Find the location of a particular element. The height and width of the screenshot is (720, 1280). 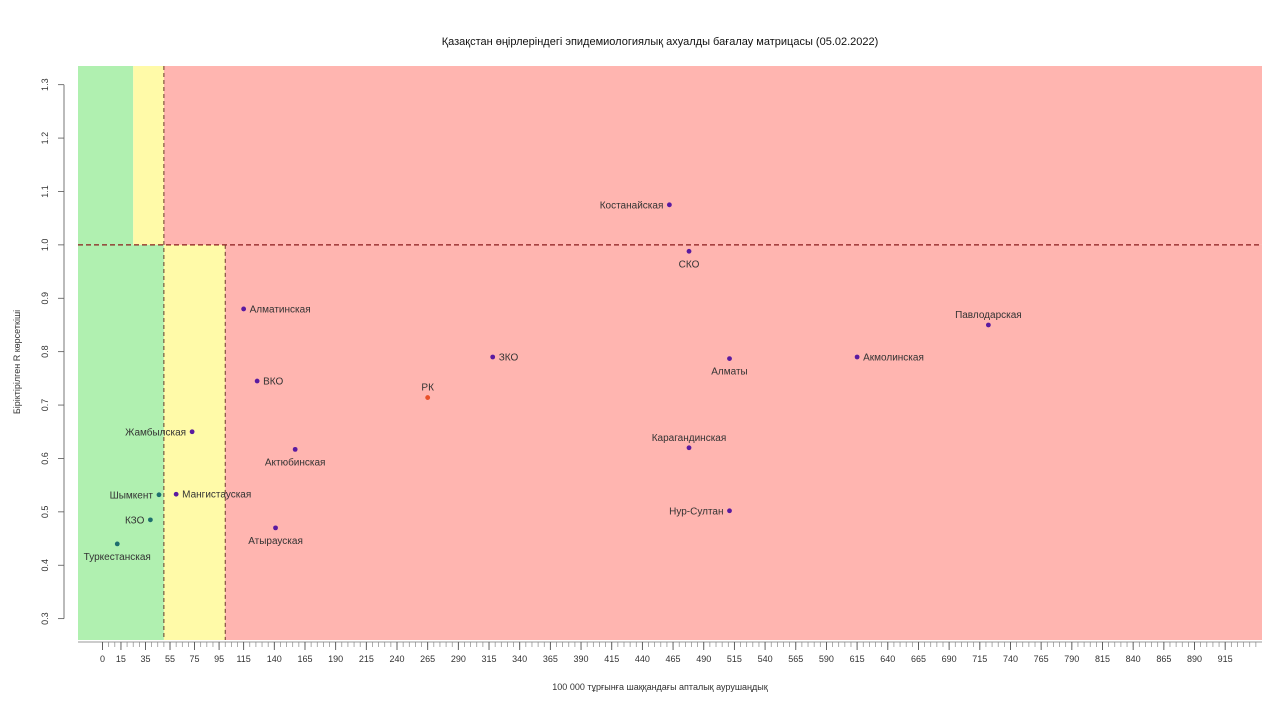

zone-yellow-upper is located at coordinates (148, 155).